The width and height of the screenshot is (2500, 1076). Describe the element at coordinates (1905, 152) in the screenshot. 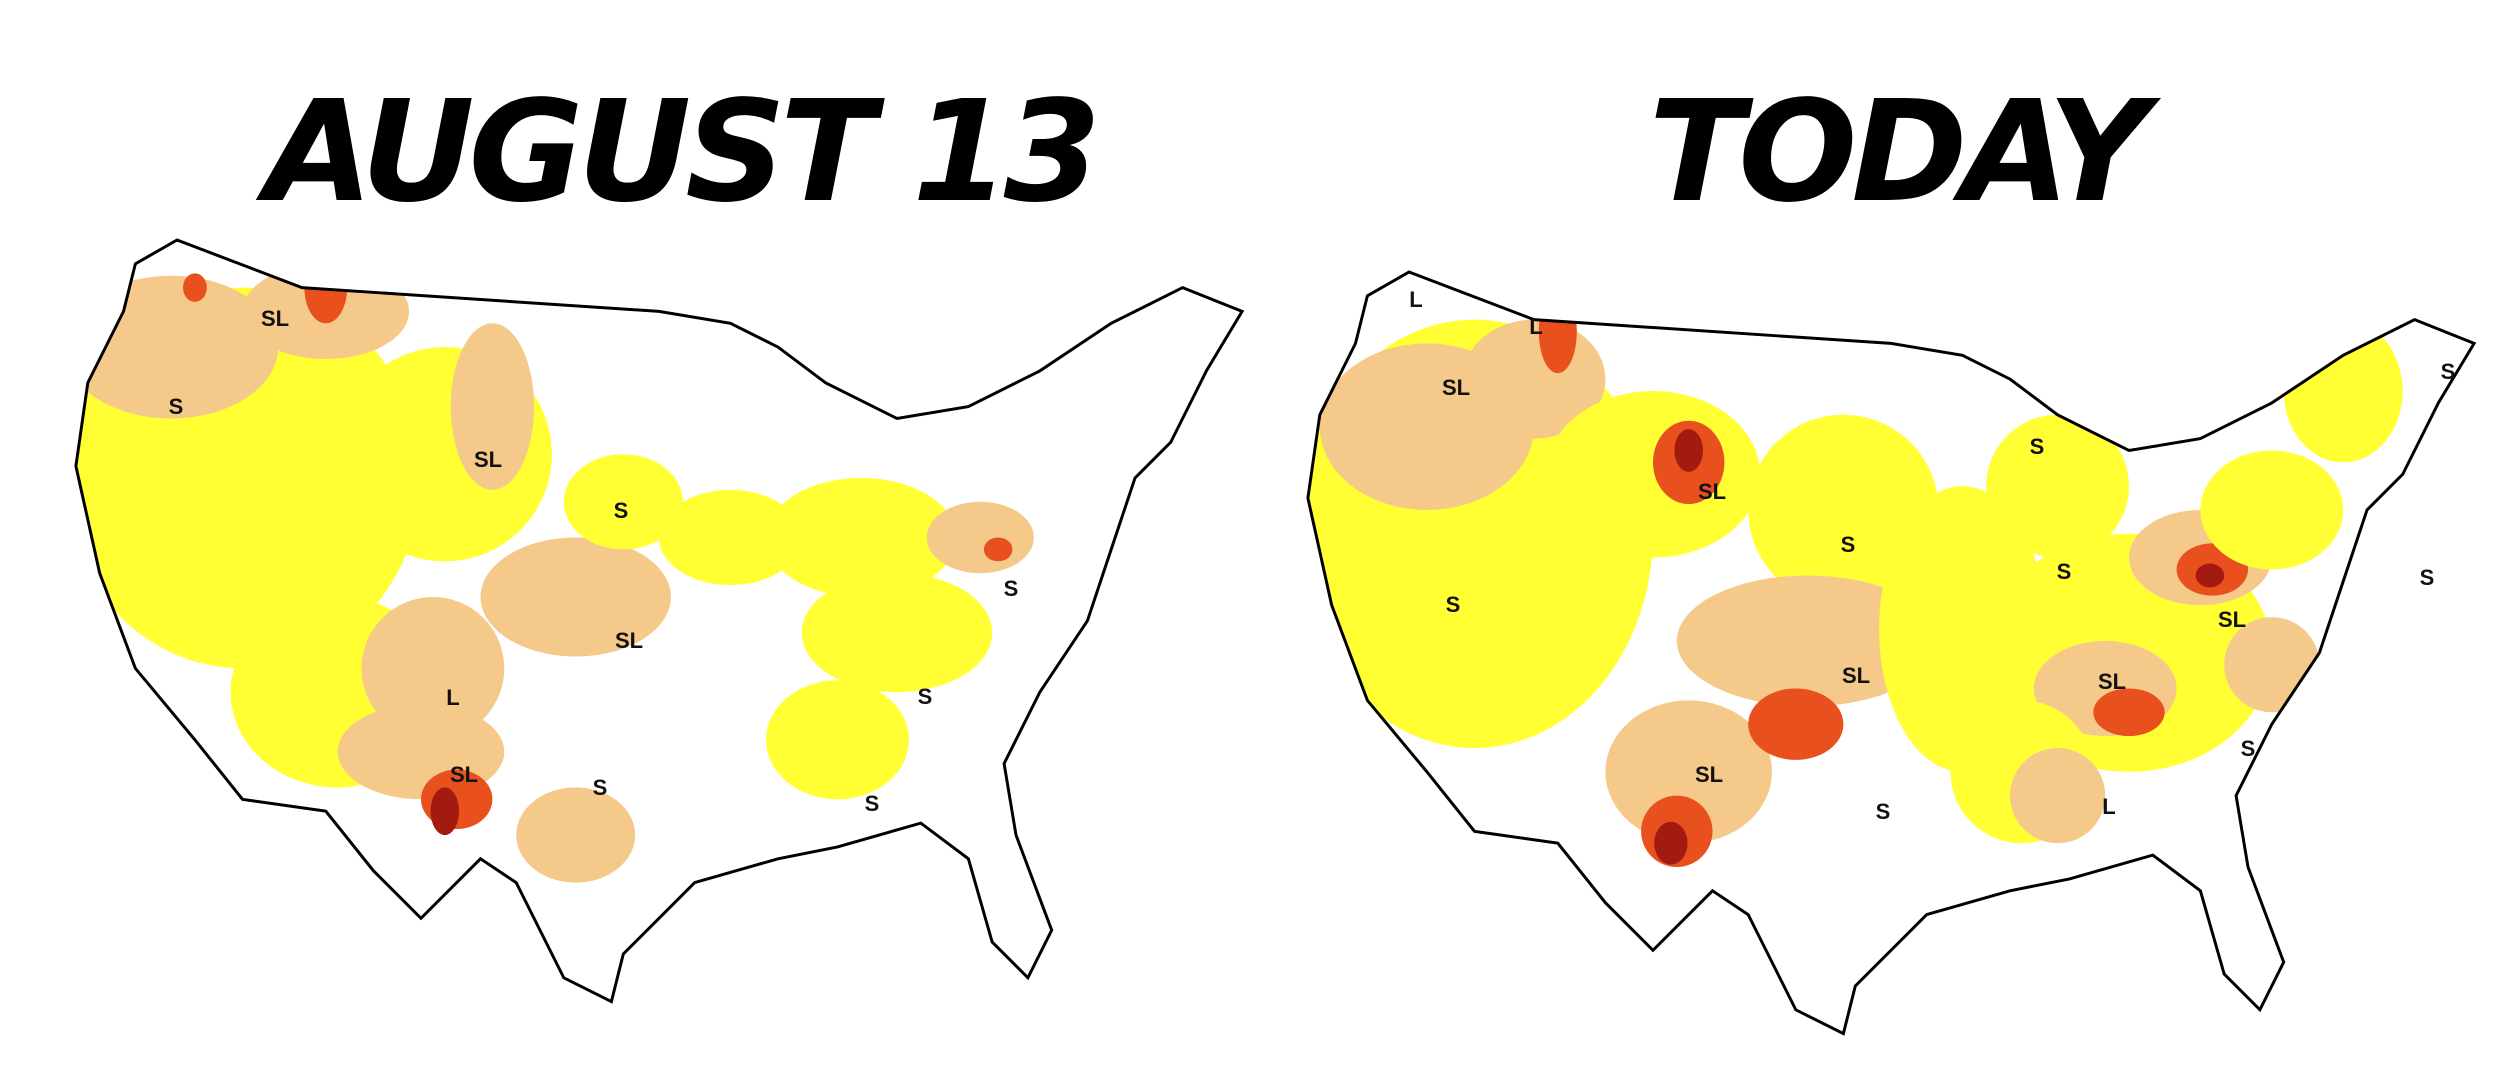

I see `map-title: TODAY` at that location.